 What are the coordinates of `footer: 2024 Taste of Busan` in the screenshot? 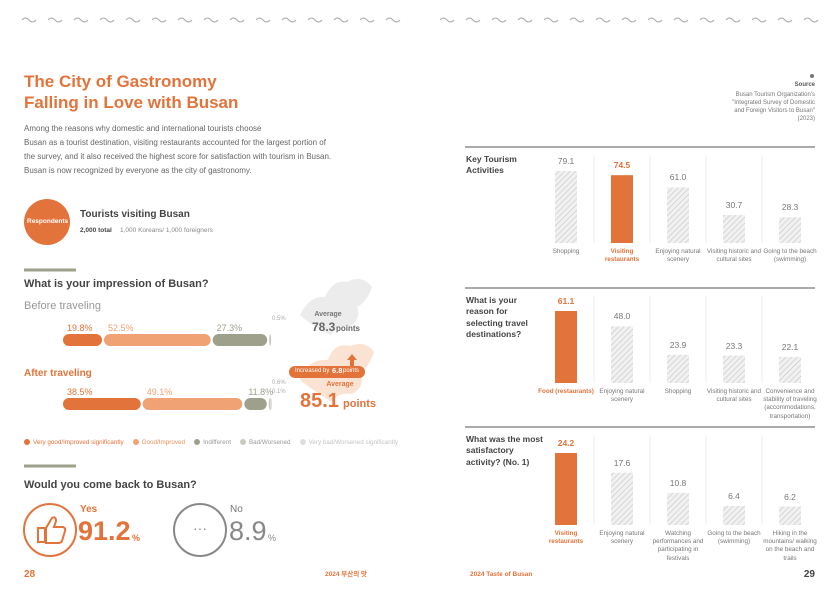 It's located at (501, 574).